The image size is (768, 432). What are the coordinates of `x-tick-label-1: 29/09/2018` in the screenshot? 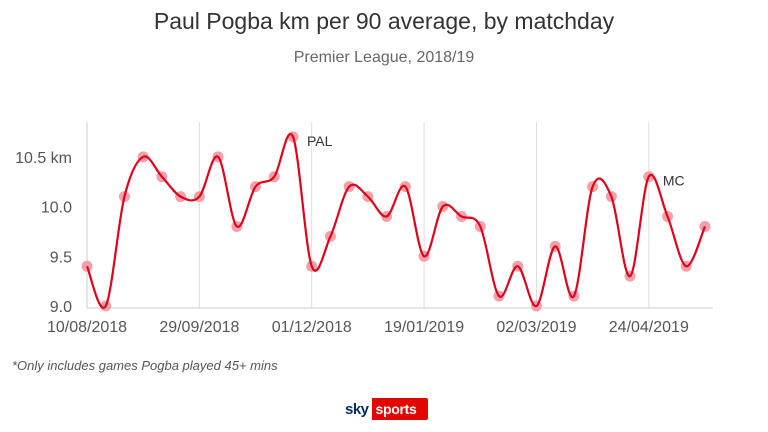 It's located at (199, 327).